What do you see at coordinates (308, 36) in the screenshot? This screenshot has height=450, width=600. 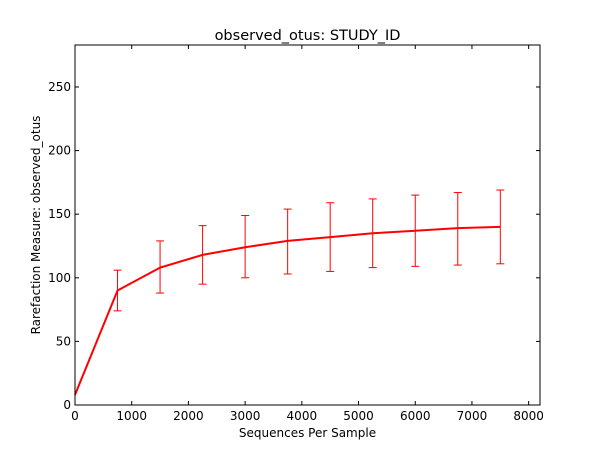 I see `chart-title: observed_otus: STUDY_ID` at bounding box center [308, 36].